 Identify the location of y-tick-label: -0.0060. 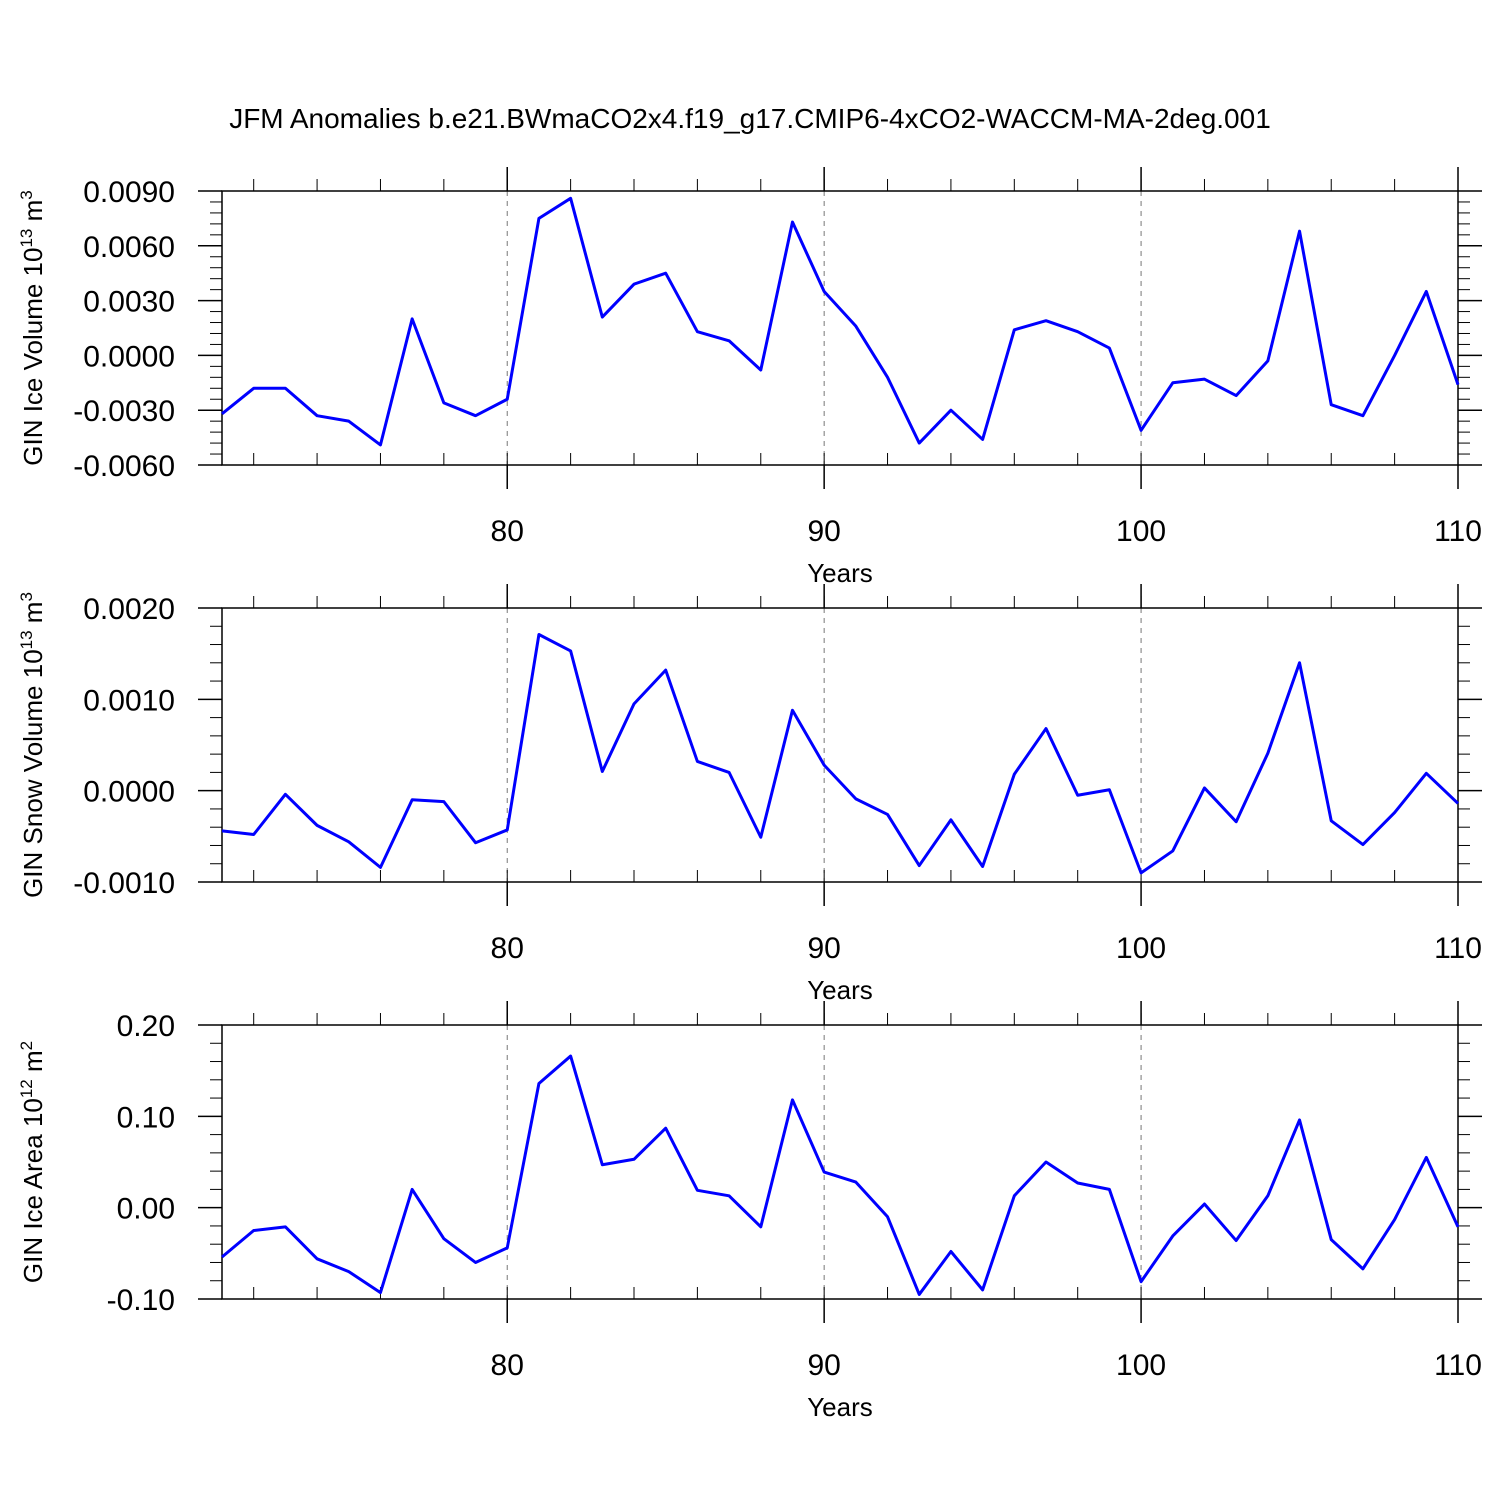
(124, 466).